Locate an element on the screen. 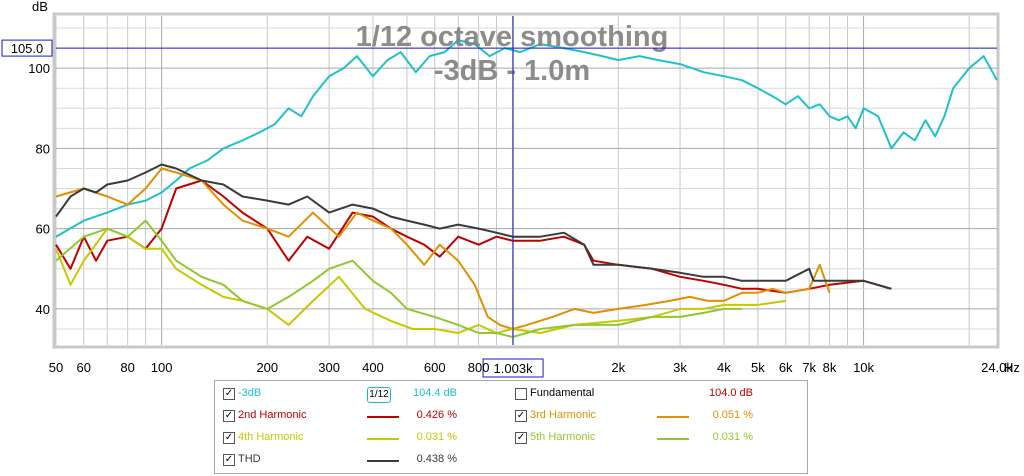  legend-label-fundamental: Fundamental is located at coordinates (562, 393).